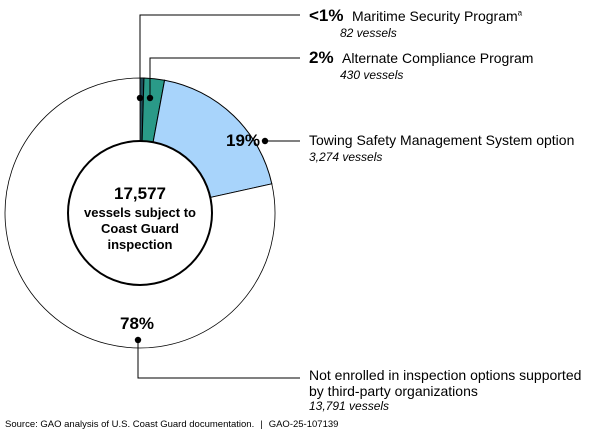 This screenshot has height=435, width=592. What do you see at coordinates (437, 16) in the screenshot?
I see `slice-name-maritime: Maritime Security Programa` at bounding box center [437, 16].